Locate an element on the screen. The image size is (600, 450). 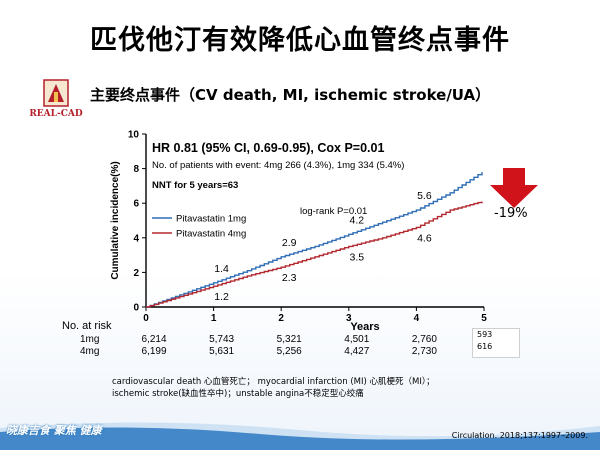
data-label: 4.6 is located at coordinates (424, 238).